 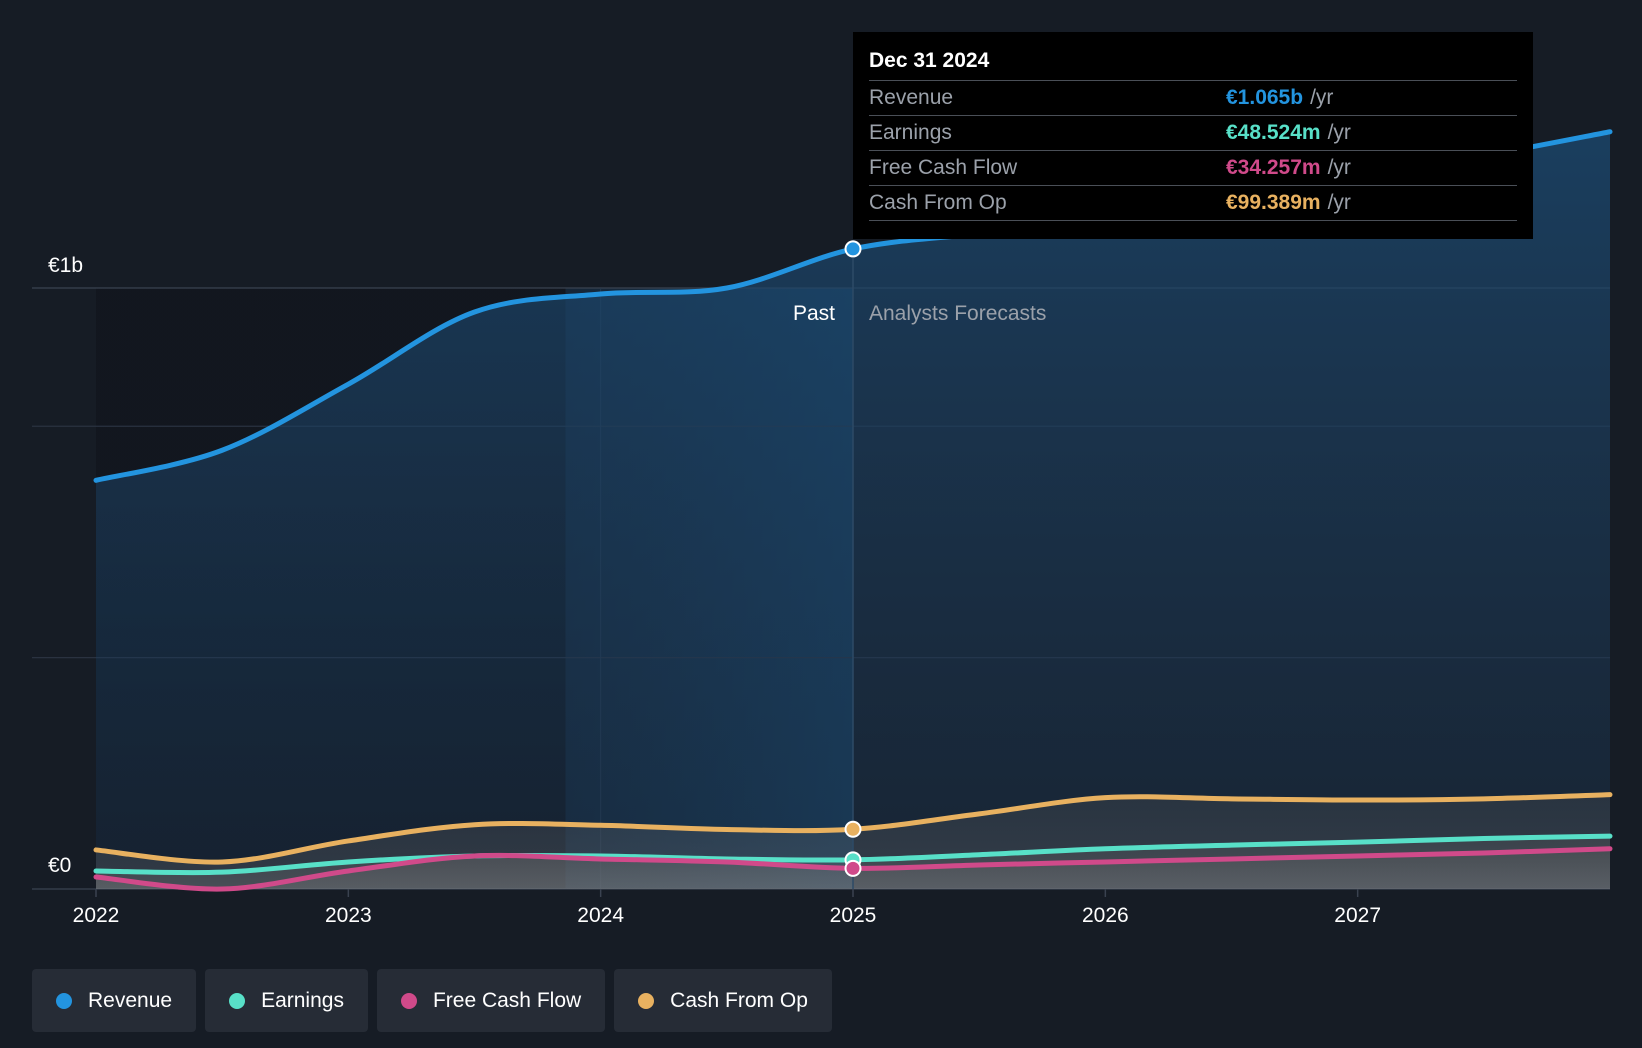 What do you see at coordinates (1273, 167) in the screenshot?
I see `tooltip-value: €34.257m` at bounding box center [1273, 167].